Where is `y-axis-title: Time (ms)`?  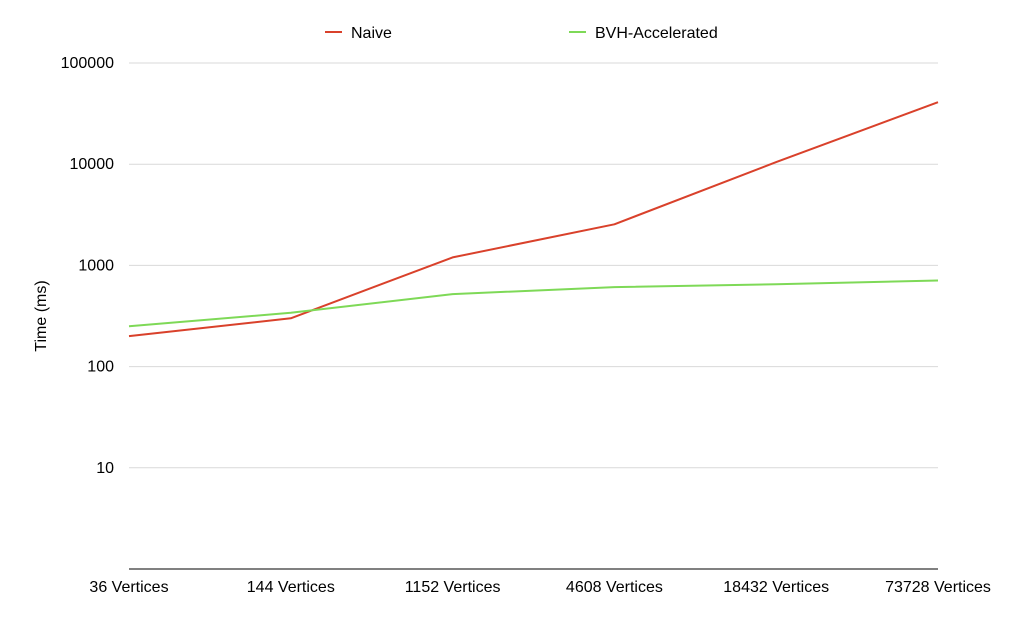 y-axis-title: Time (ms) is located at coordinates (41, 315).